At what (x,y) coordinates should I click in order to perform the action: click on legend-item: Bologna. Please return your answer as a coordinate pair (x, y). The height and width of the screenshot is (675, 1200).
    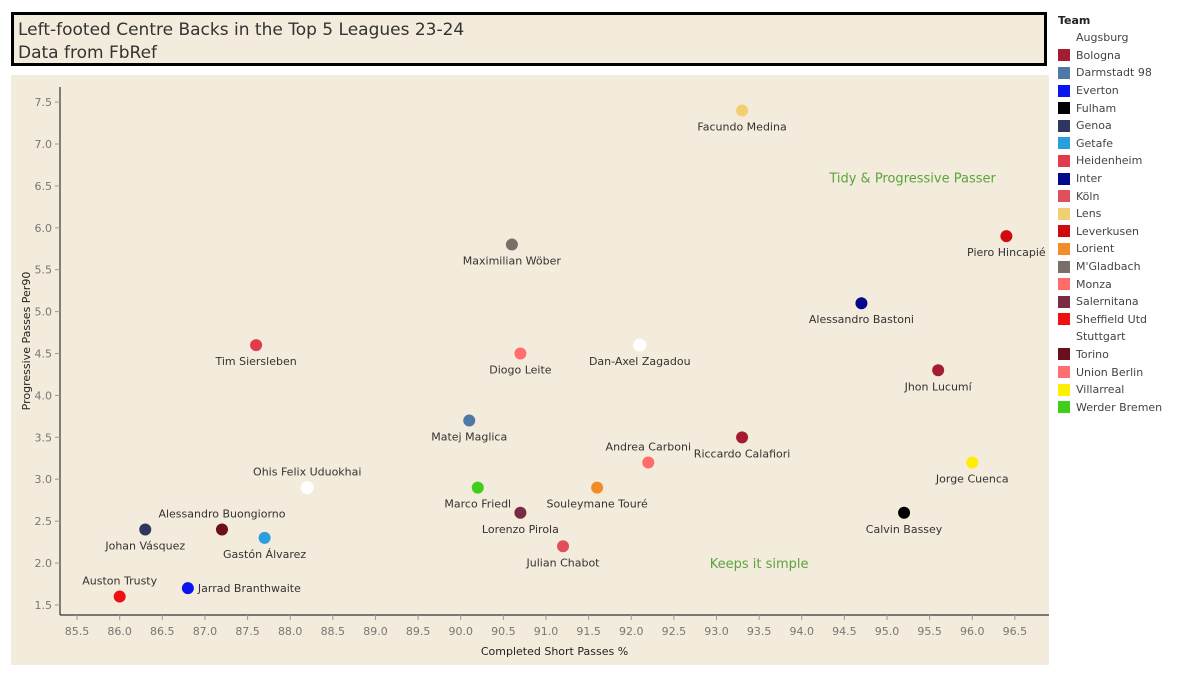
    Looking at the image, I should click on (1128, 56).